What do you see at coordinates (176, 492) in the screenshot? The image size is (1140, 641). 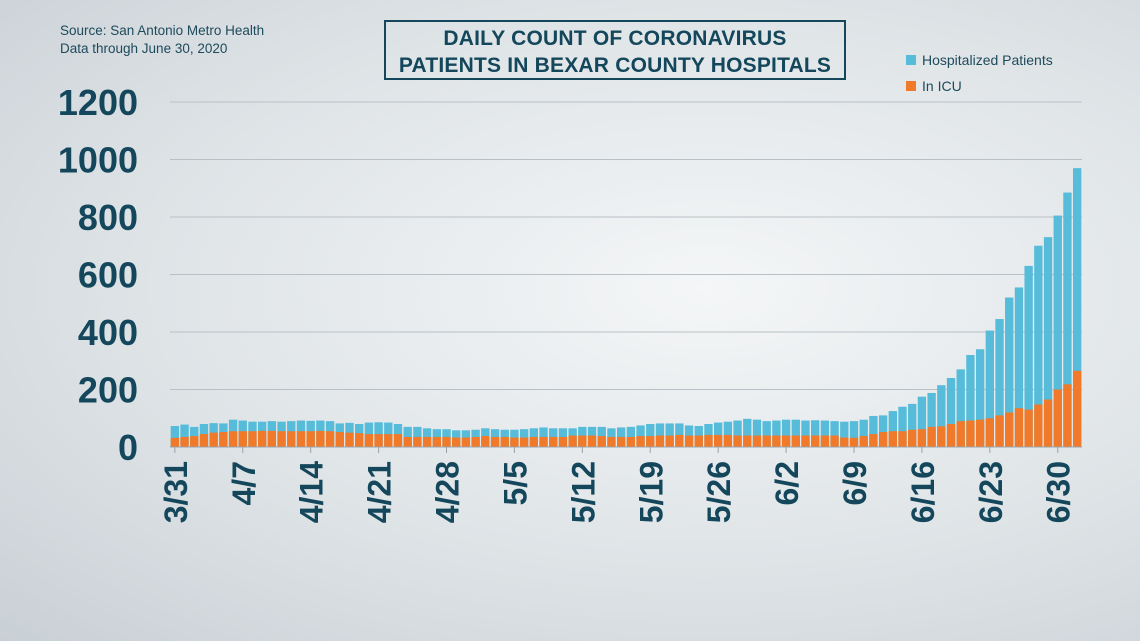 I see `x-tick-label: 3/31` at bounding box center [176, 492].